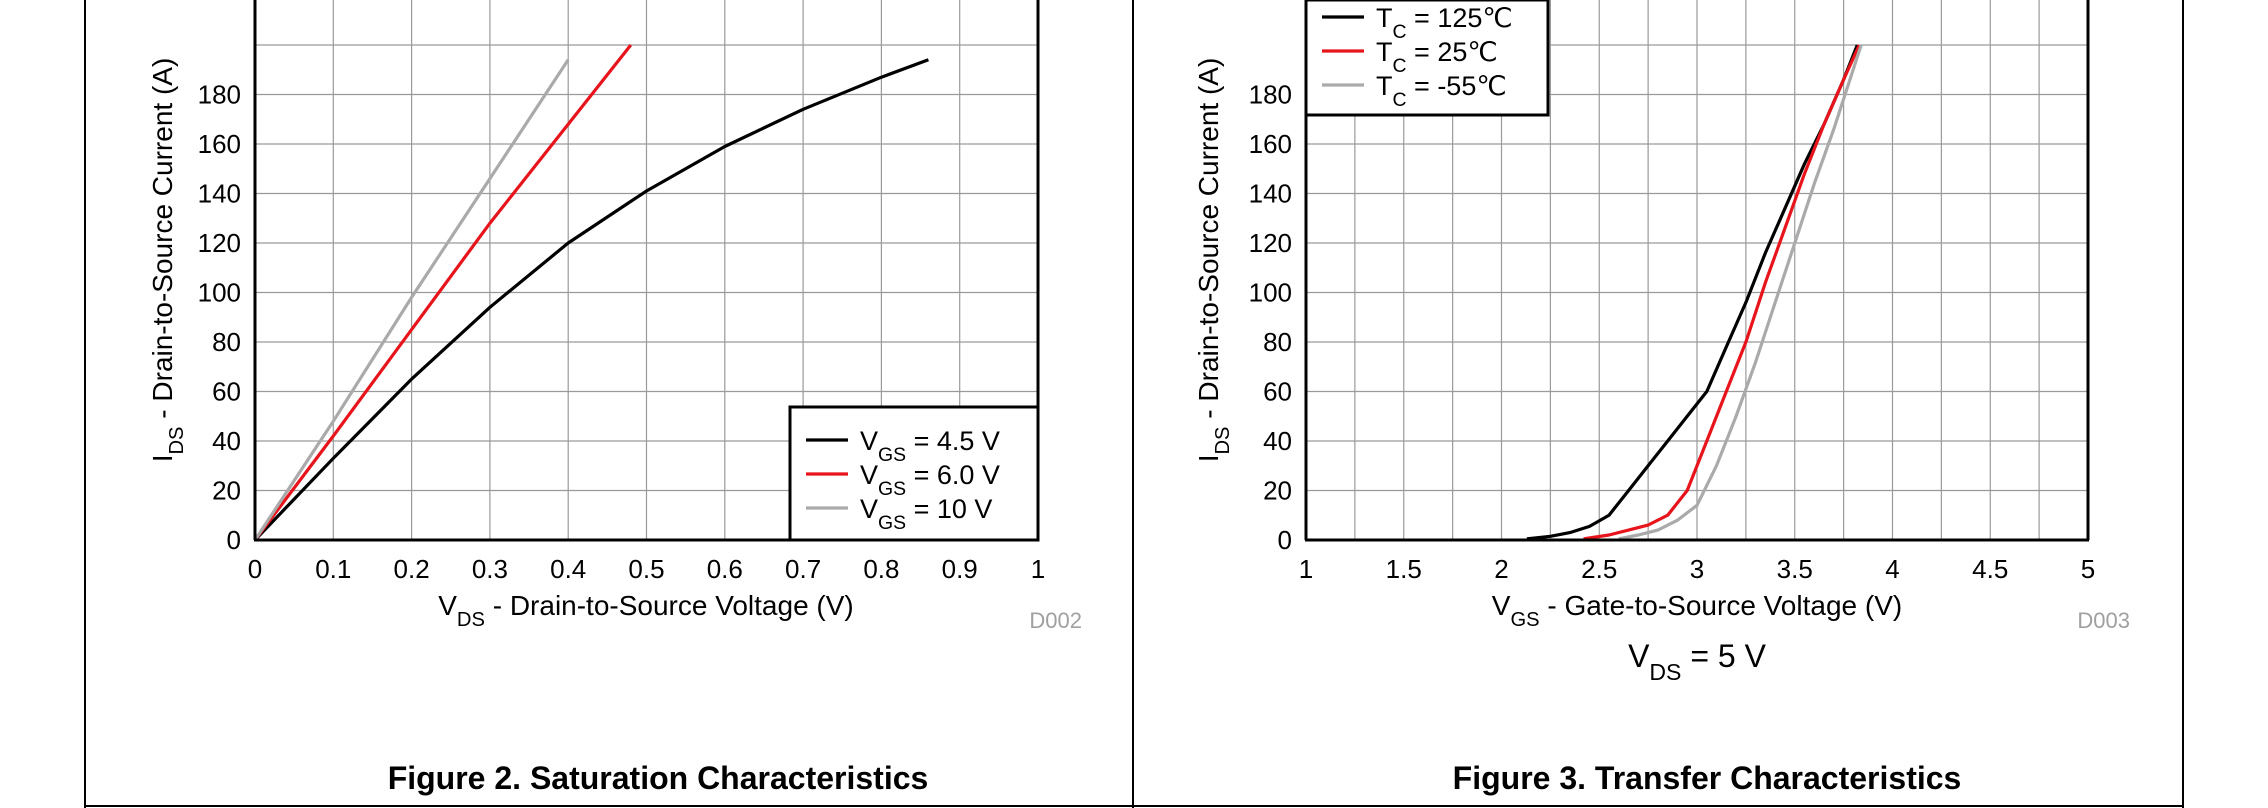 Image resolution: width=2268 pixels, height=808 pixels. I want to click on x-tick-label: 0.4, so click(568, 569).